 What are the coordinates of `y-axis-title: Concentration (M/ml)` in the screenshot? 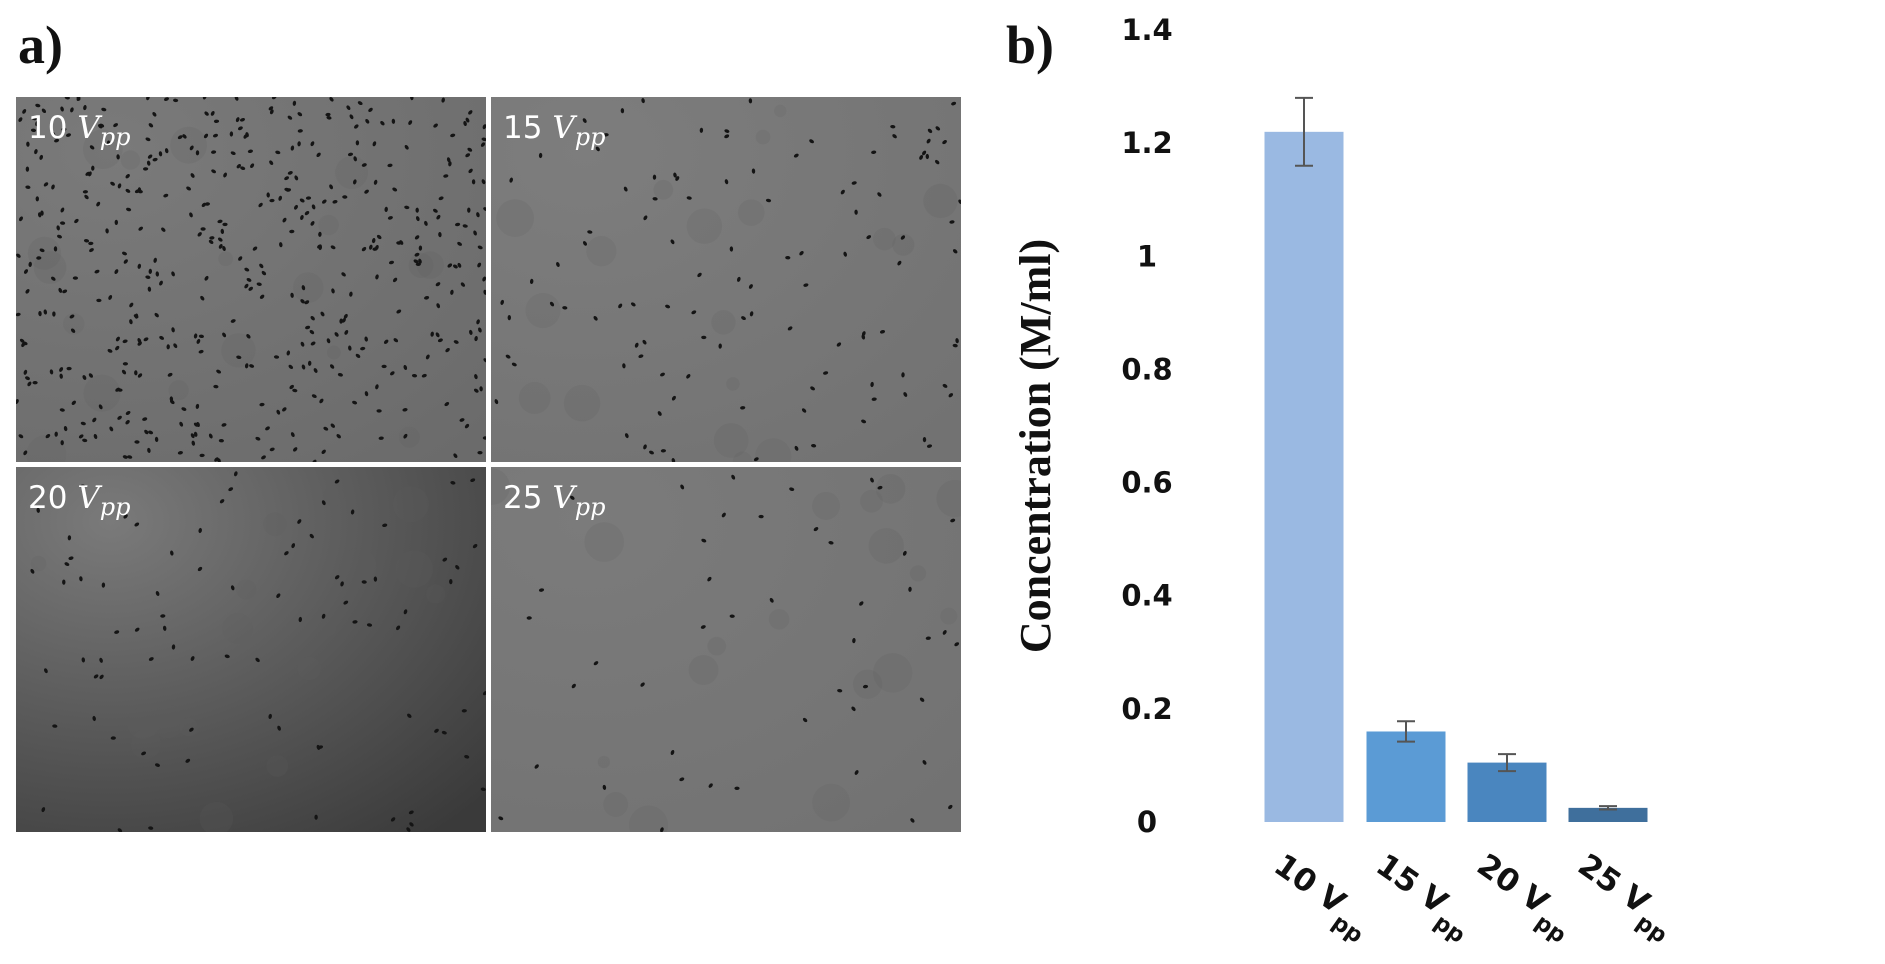 It's located at (1035, 446).